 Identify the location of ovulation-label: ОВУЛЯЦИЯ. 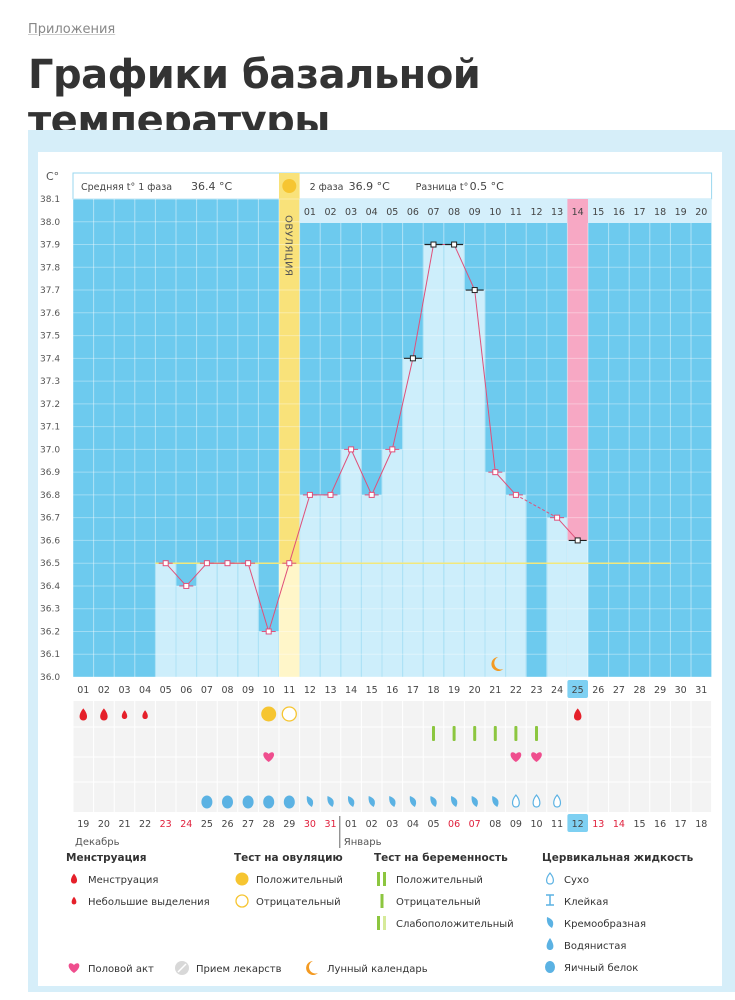
(287, 246).